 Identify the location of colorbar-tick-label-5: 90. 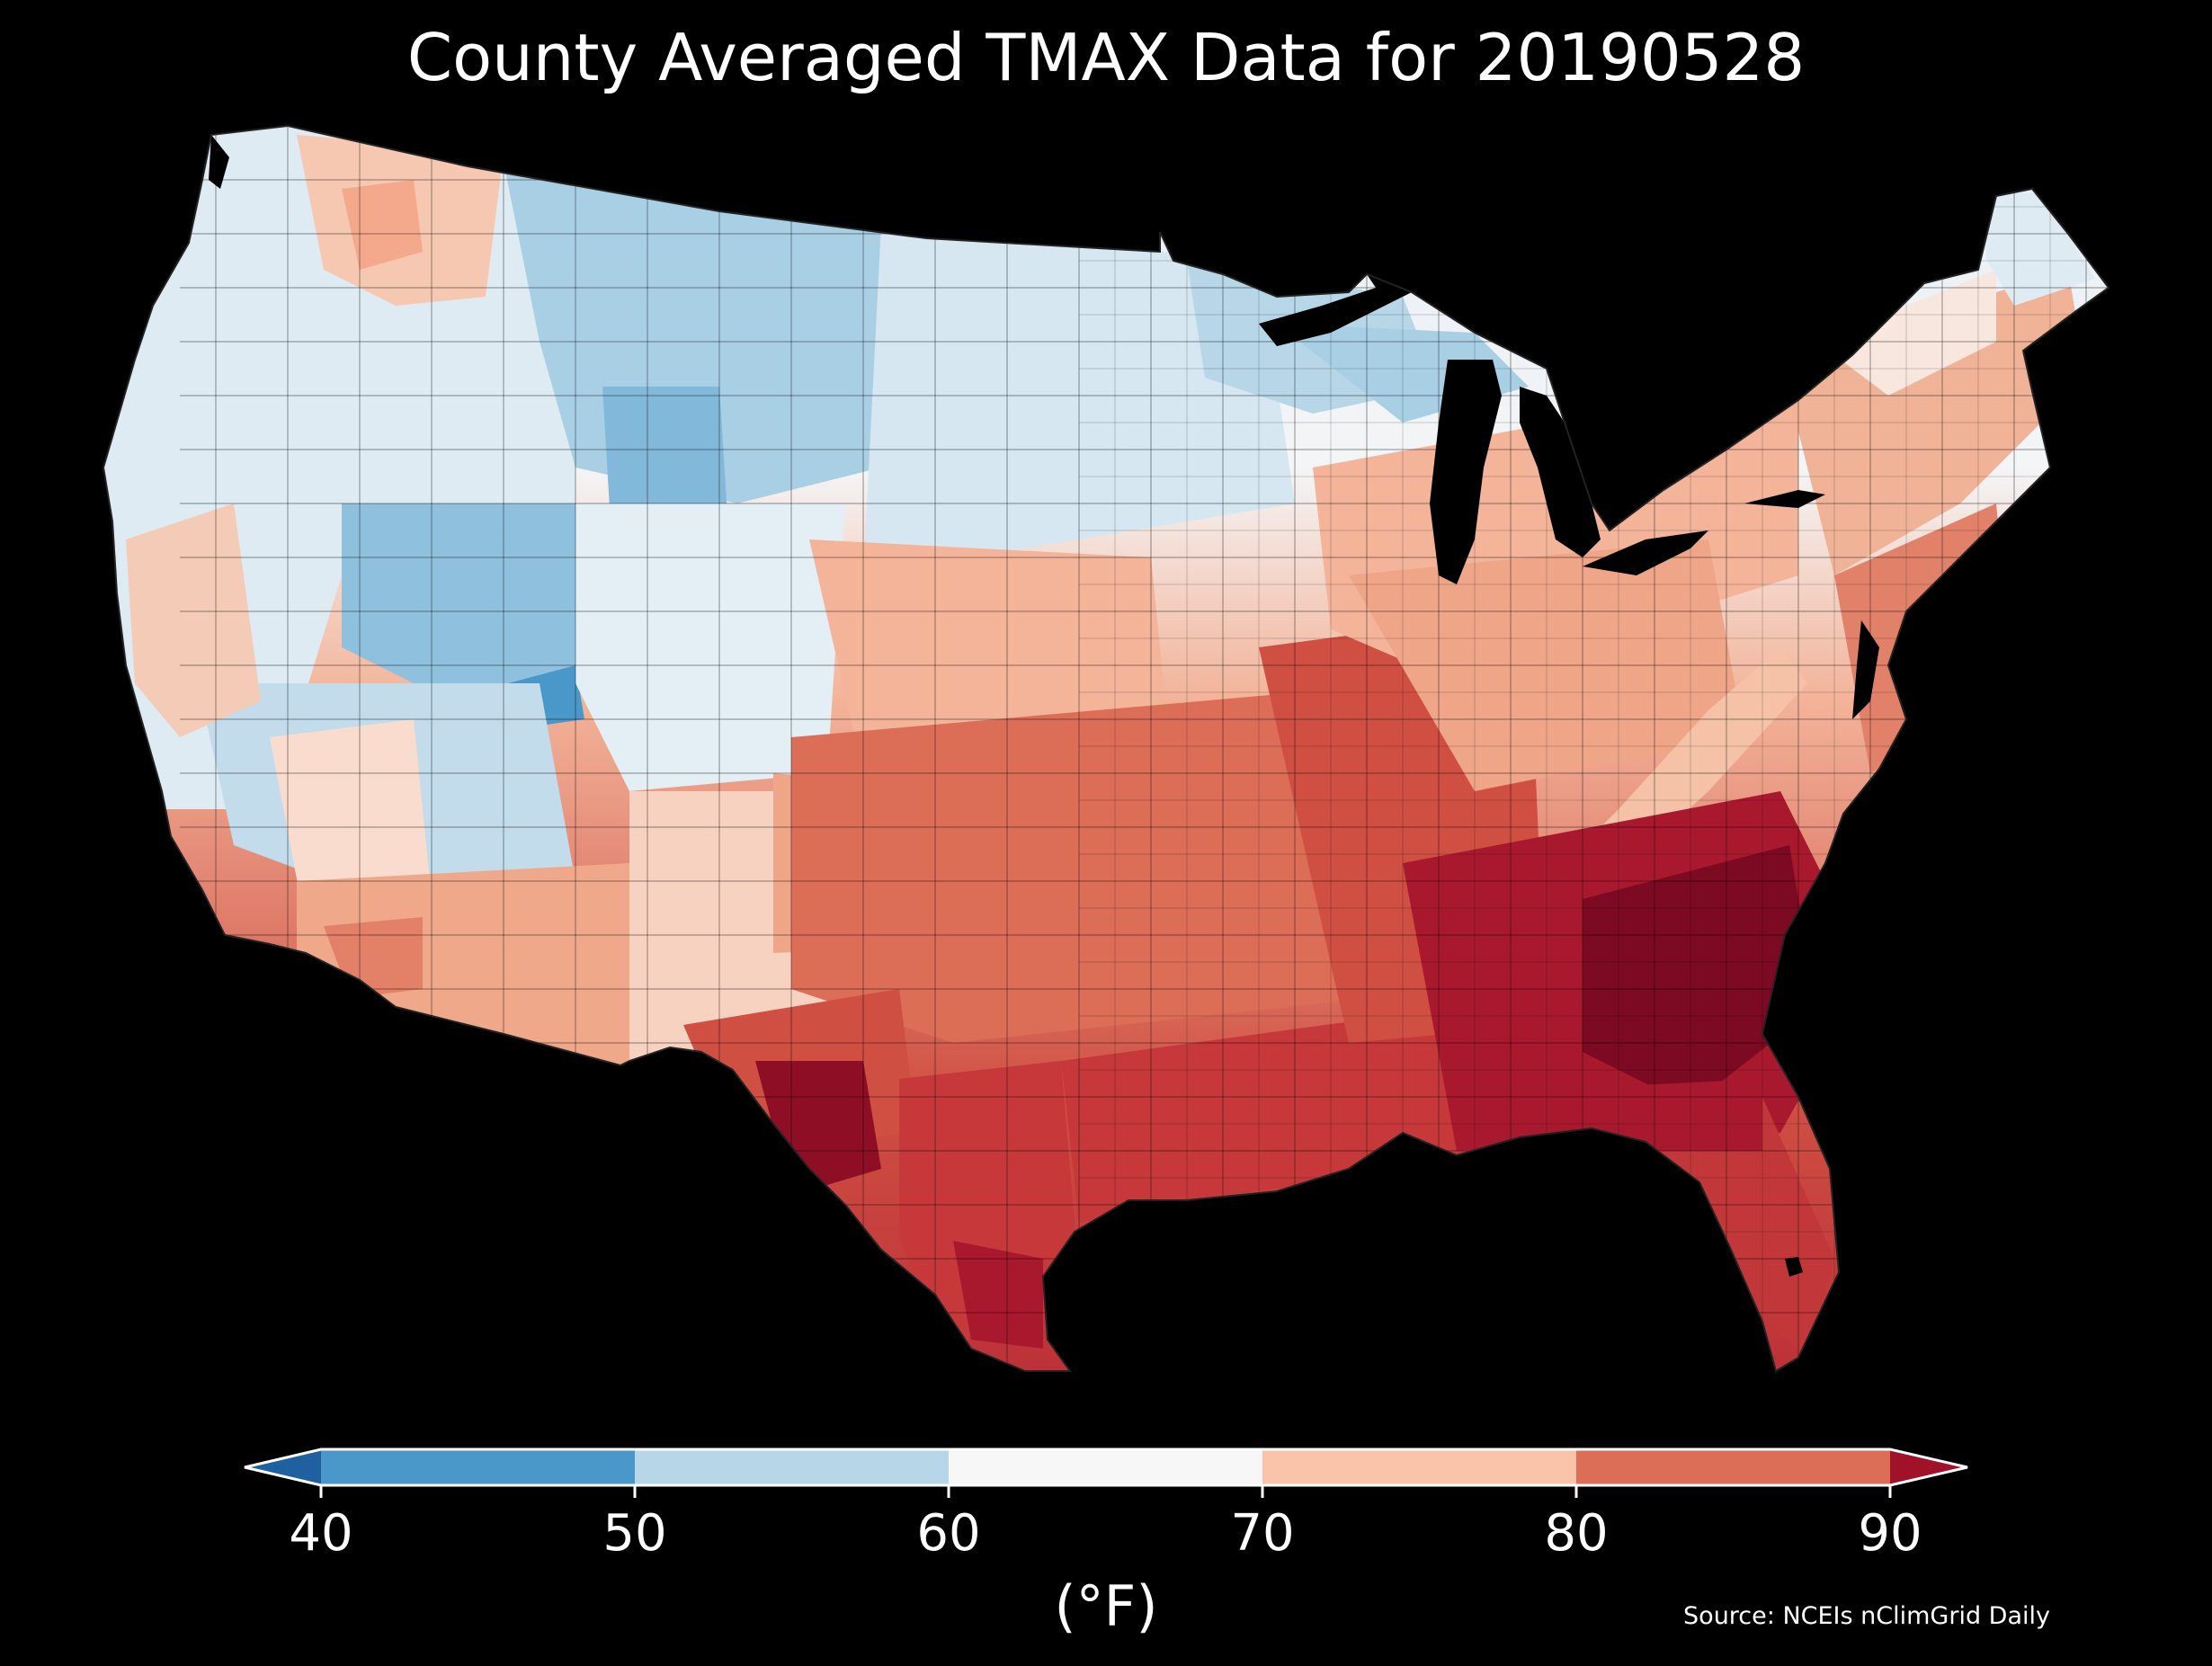
(1890, 1533).